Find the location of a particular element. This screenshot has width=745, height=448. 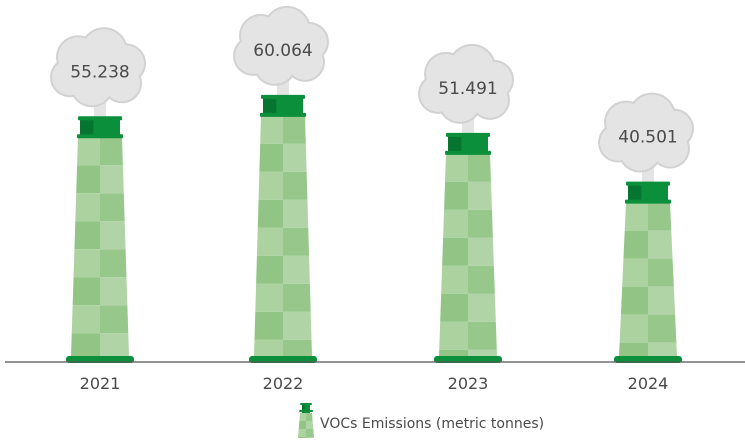

legend: VOCs Emissions (metric tonnes) is located at coordinates (421, 420).